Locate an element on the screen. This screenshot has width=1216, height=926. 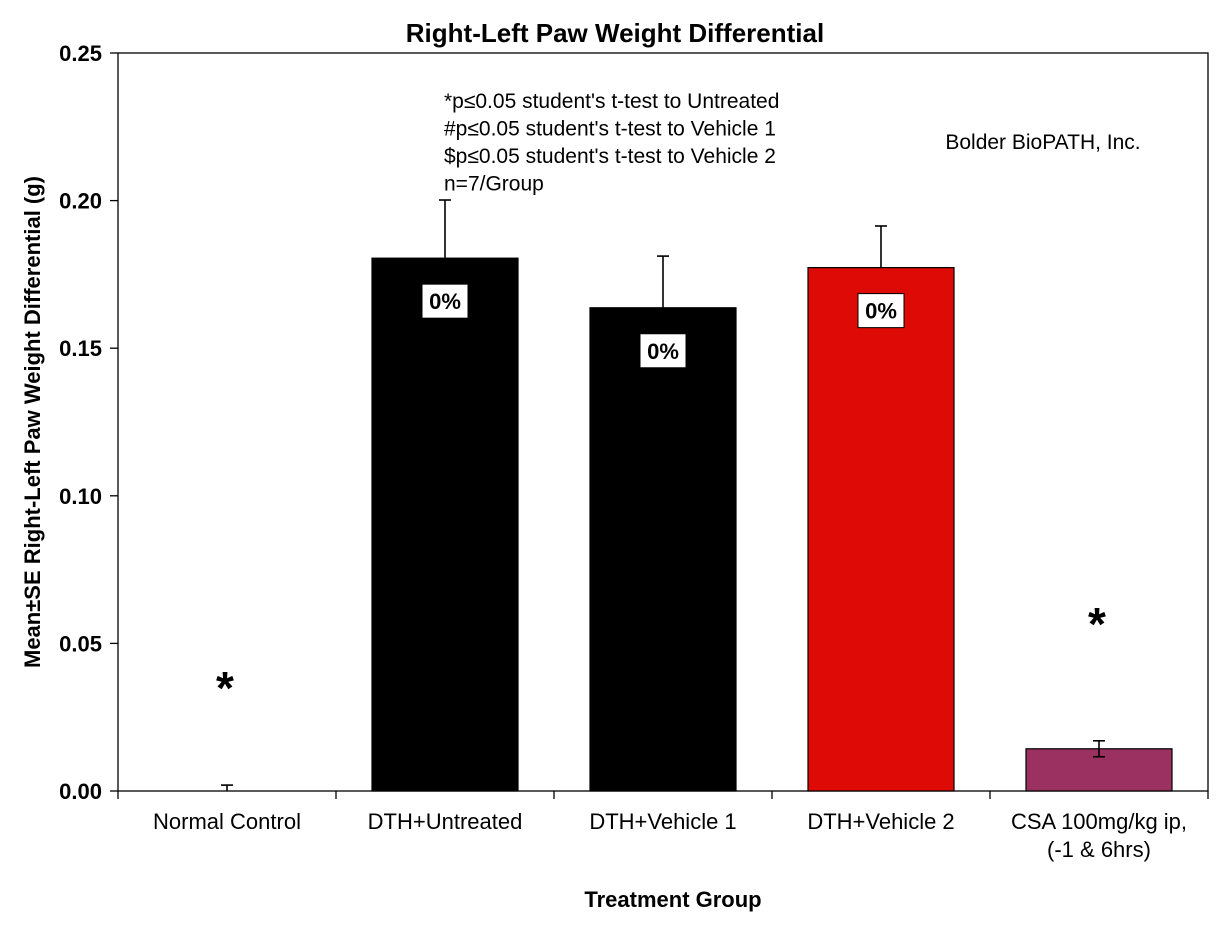
x-tick-label: CSA 100mg/kg ip, is located at coordinates (1099, 821).